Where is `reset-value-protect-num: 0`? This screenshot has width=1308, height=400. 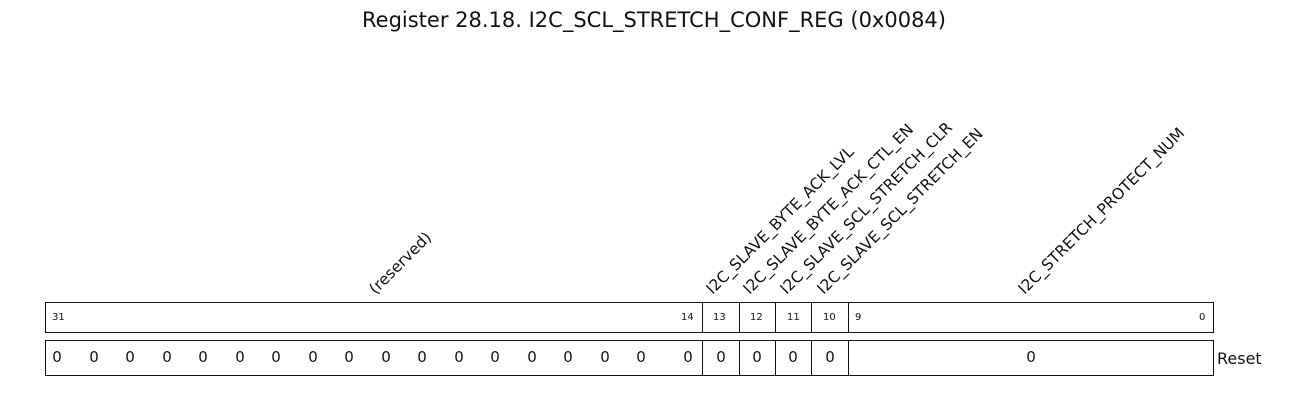 reset-value-protect-num: 0 is located at coordinates (1031, 357).